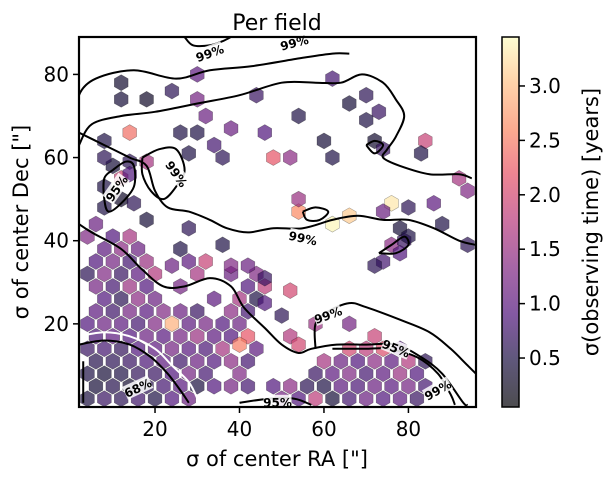  What do you see at coordinates (545, 140) in the screenshot?
I see `colorbar-tick-label: 2.5` at bounding box center [545, 140].